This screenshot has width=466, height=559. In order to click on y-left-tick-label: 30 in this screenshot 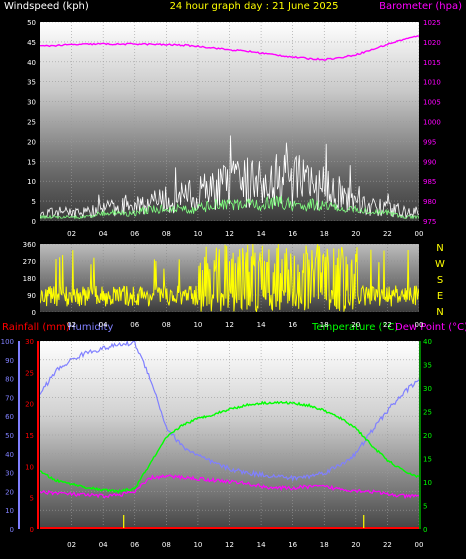, I will do `click(31, 103)`.